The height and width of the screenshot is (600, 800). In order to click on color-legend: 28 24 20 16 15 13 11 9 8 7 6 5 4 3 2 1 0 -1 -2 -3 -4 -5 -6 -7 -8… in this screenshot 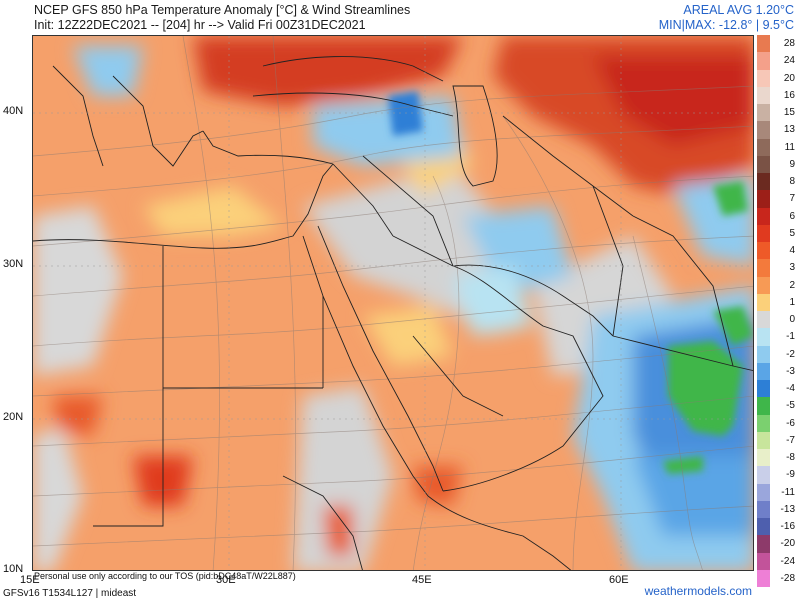, I will do `click(777, 311)`.